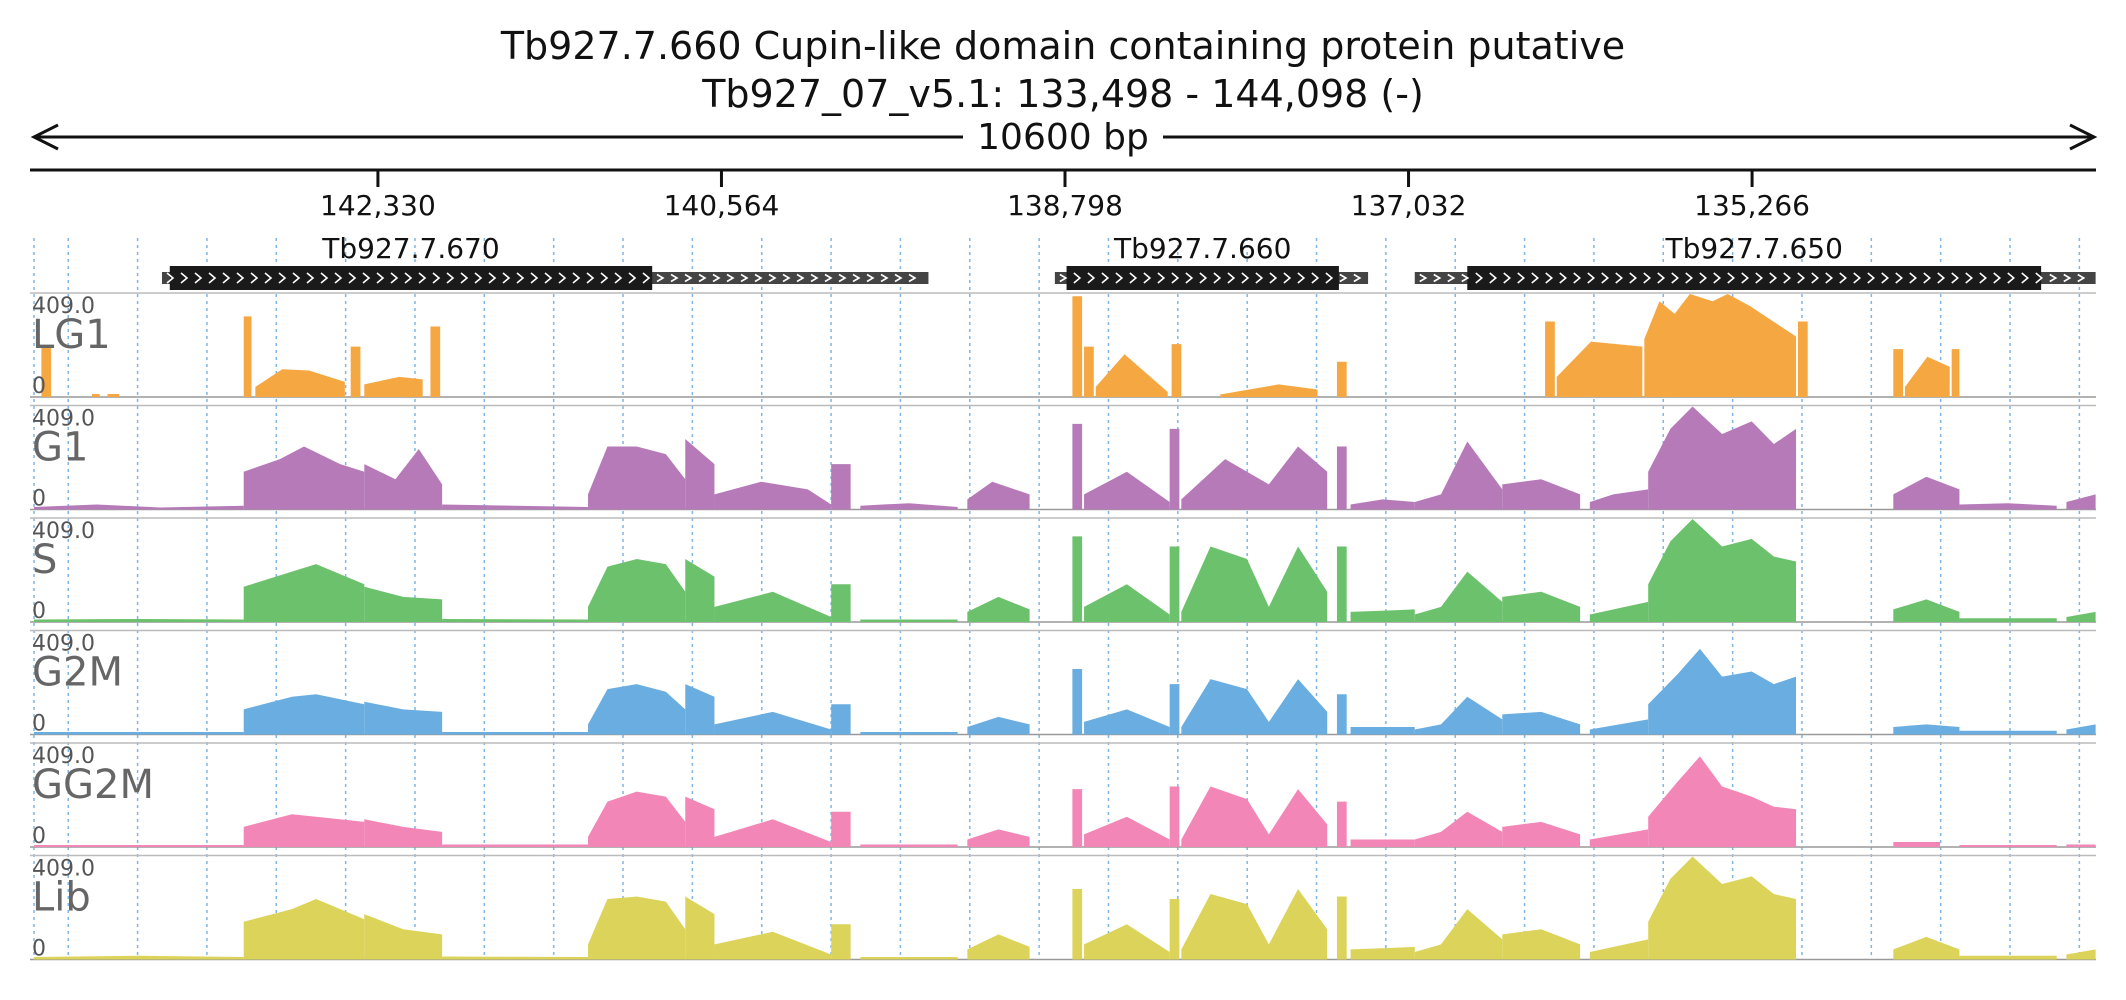 This screenshot has width=2126, height=1000. Describe the element at coordinates (1202, 278) in the screenshot. I see `gene-cds` at that location.